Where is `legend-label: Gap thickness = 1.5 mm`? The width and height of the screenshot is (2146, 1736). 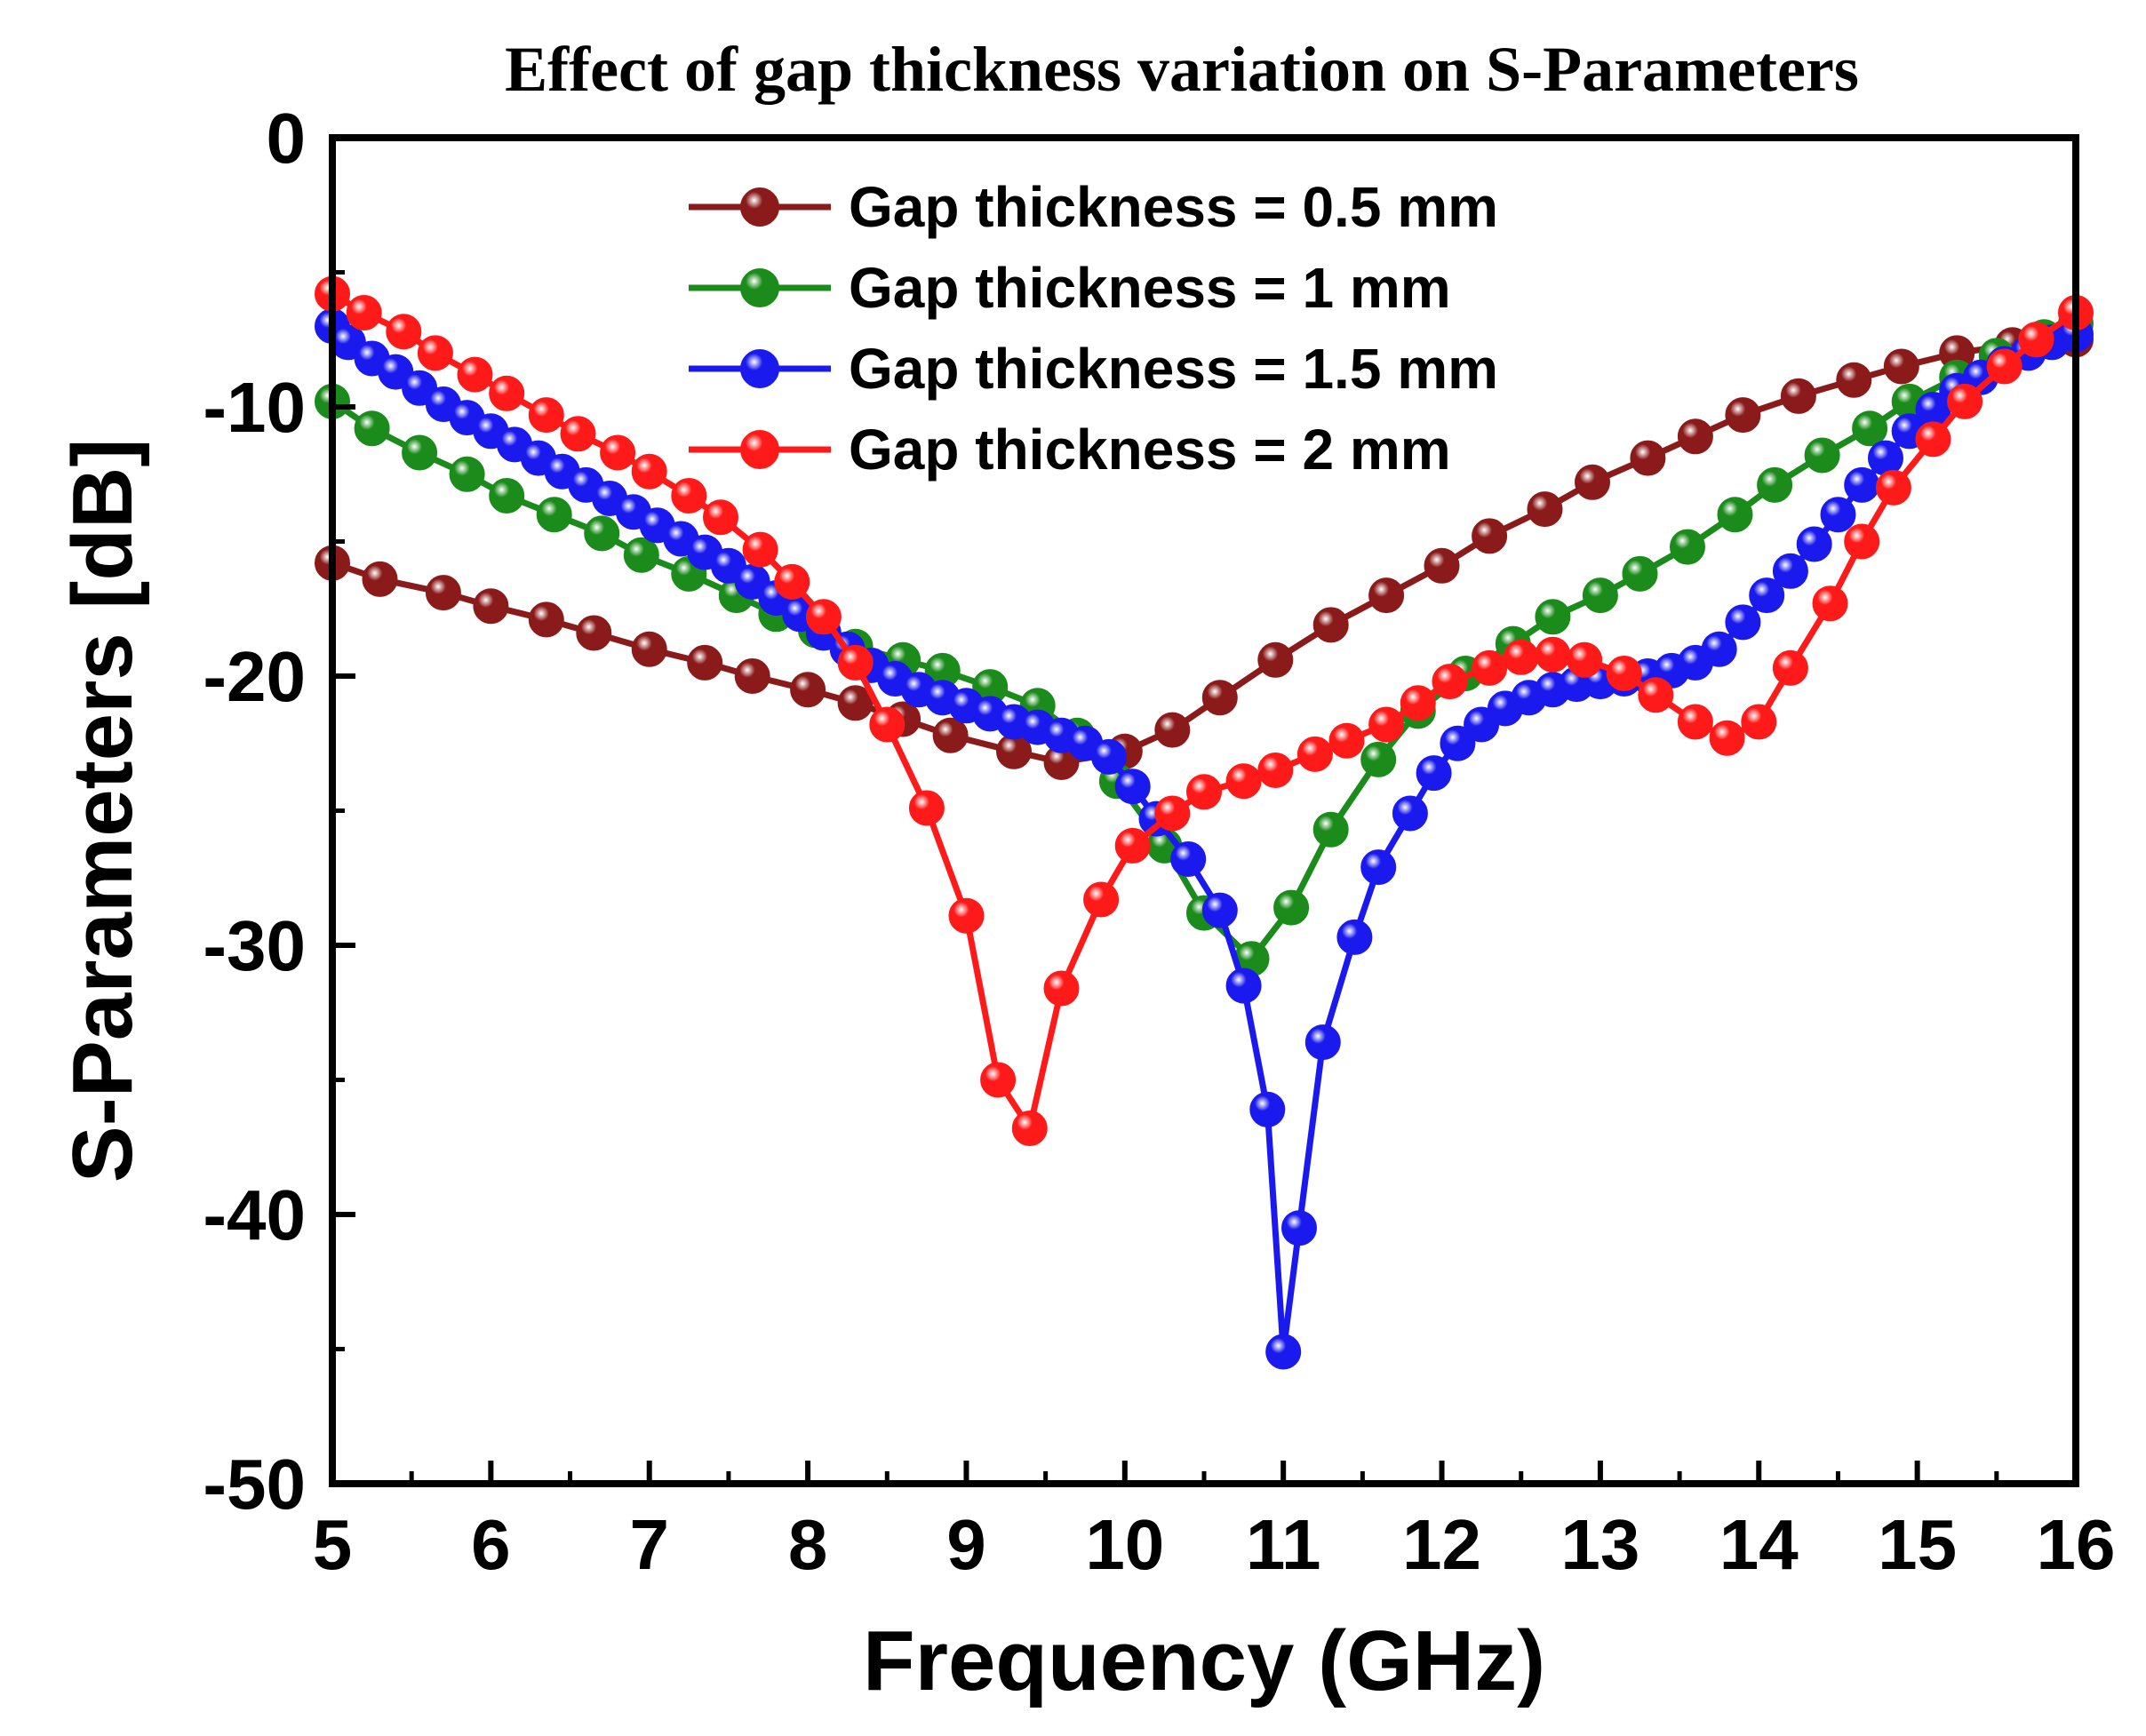 legend-label: Gap thickness = 1.5 mm is located at coordinates (1173, 369).